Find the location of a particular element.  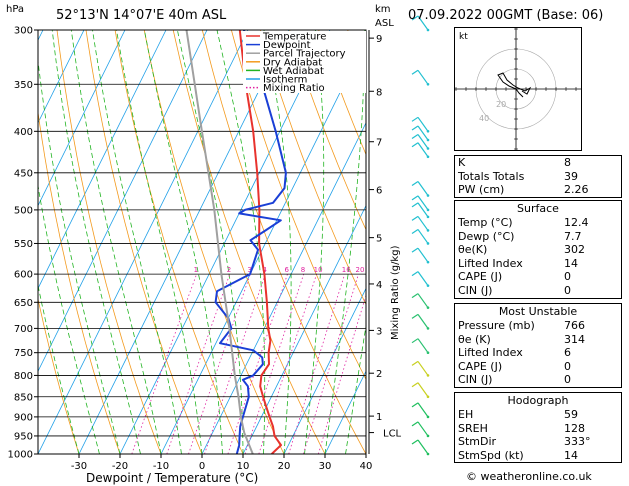

height-tick-label: 2 is located at coordinates (379, 374).